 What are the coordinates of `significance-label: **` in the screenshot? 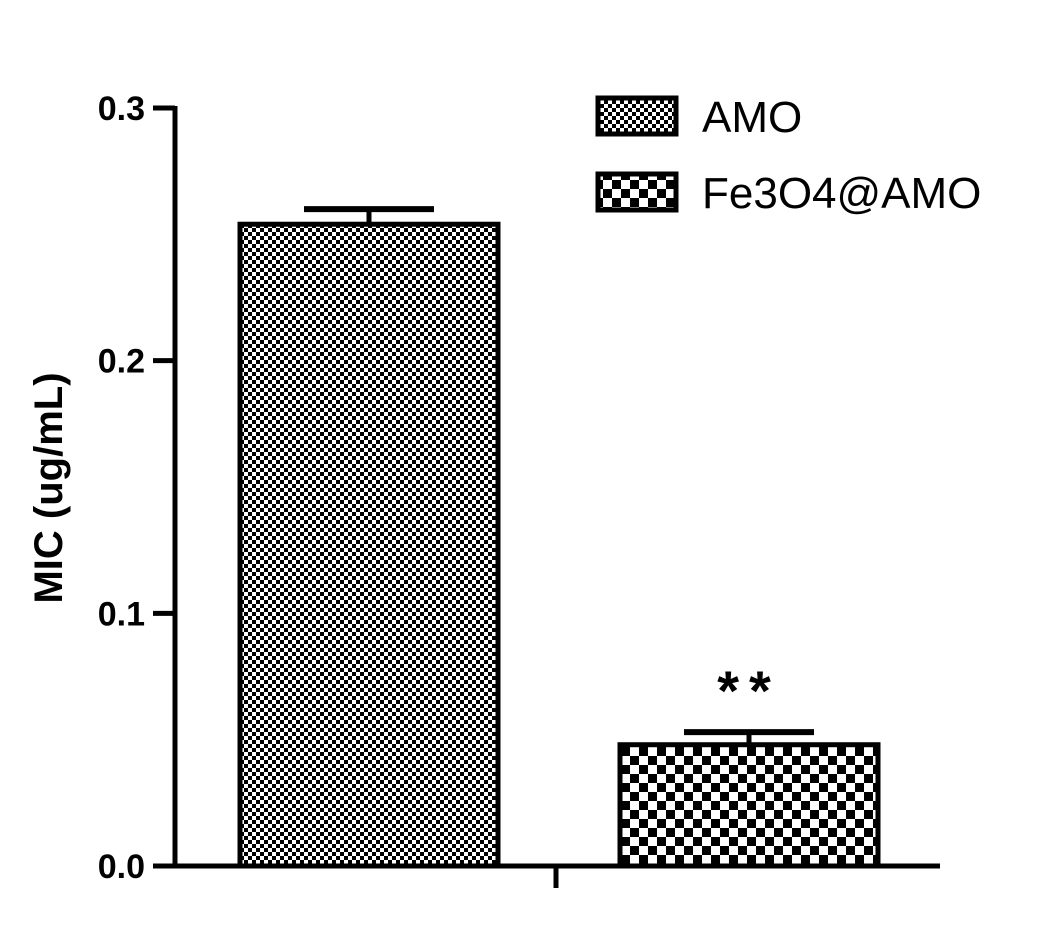 It's located at (749, 690).